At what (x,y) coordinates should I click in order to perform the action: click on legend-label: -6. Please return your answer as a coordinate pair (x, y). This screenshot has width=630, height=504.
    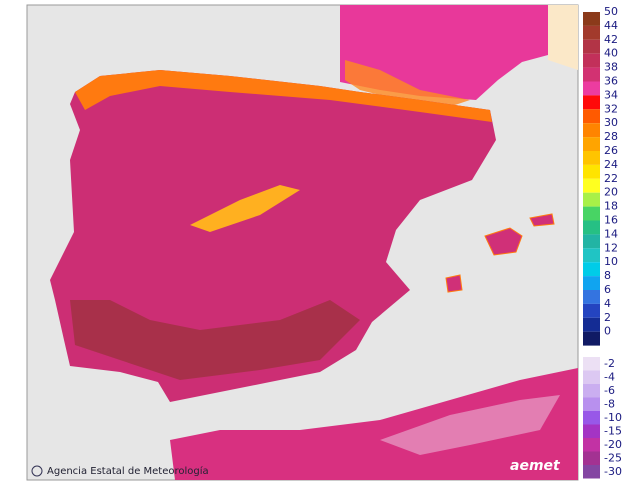
    Looking at the image, I should click on (609, 390).